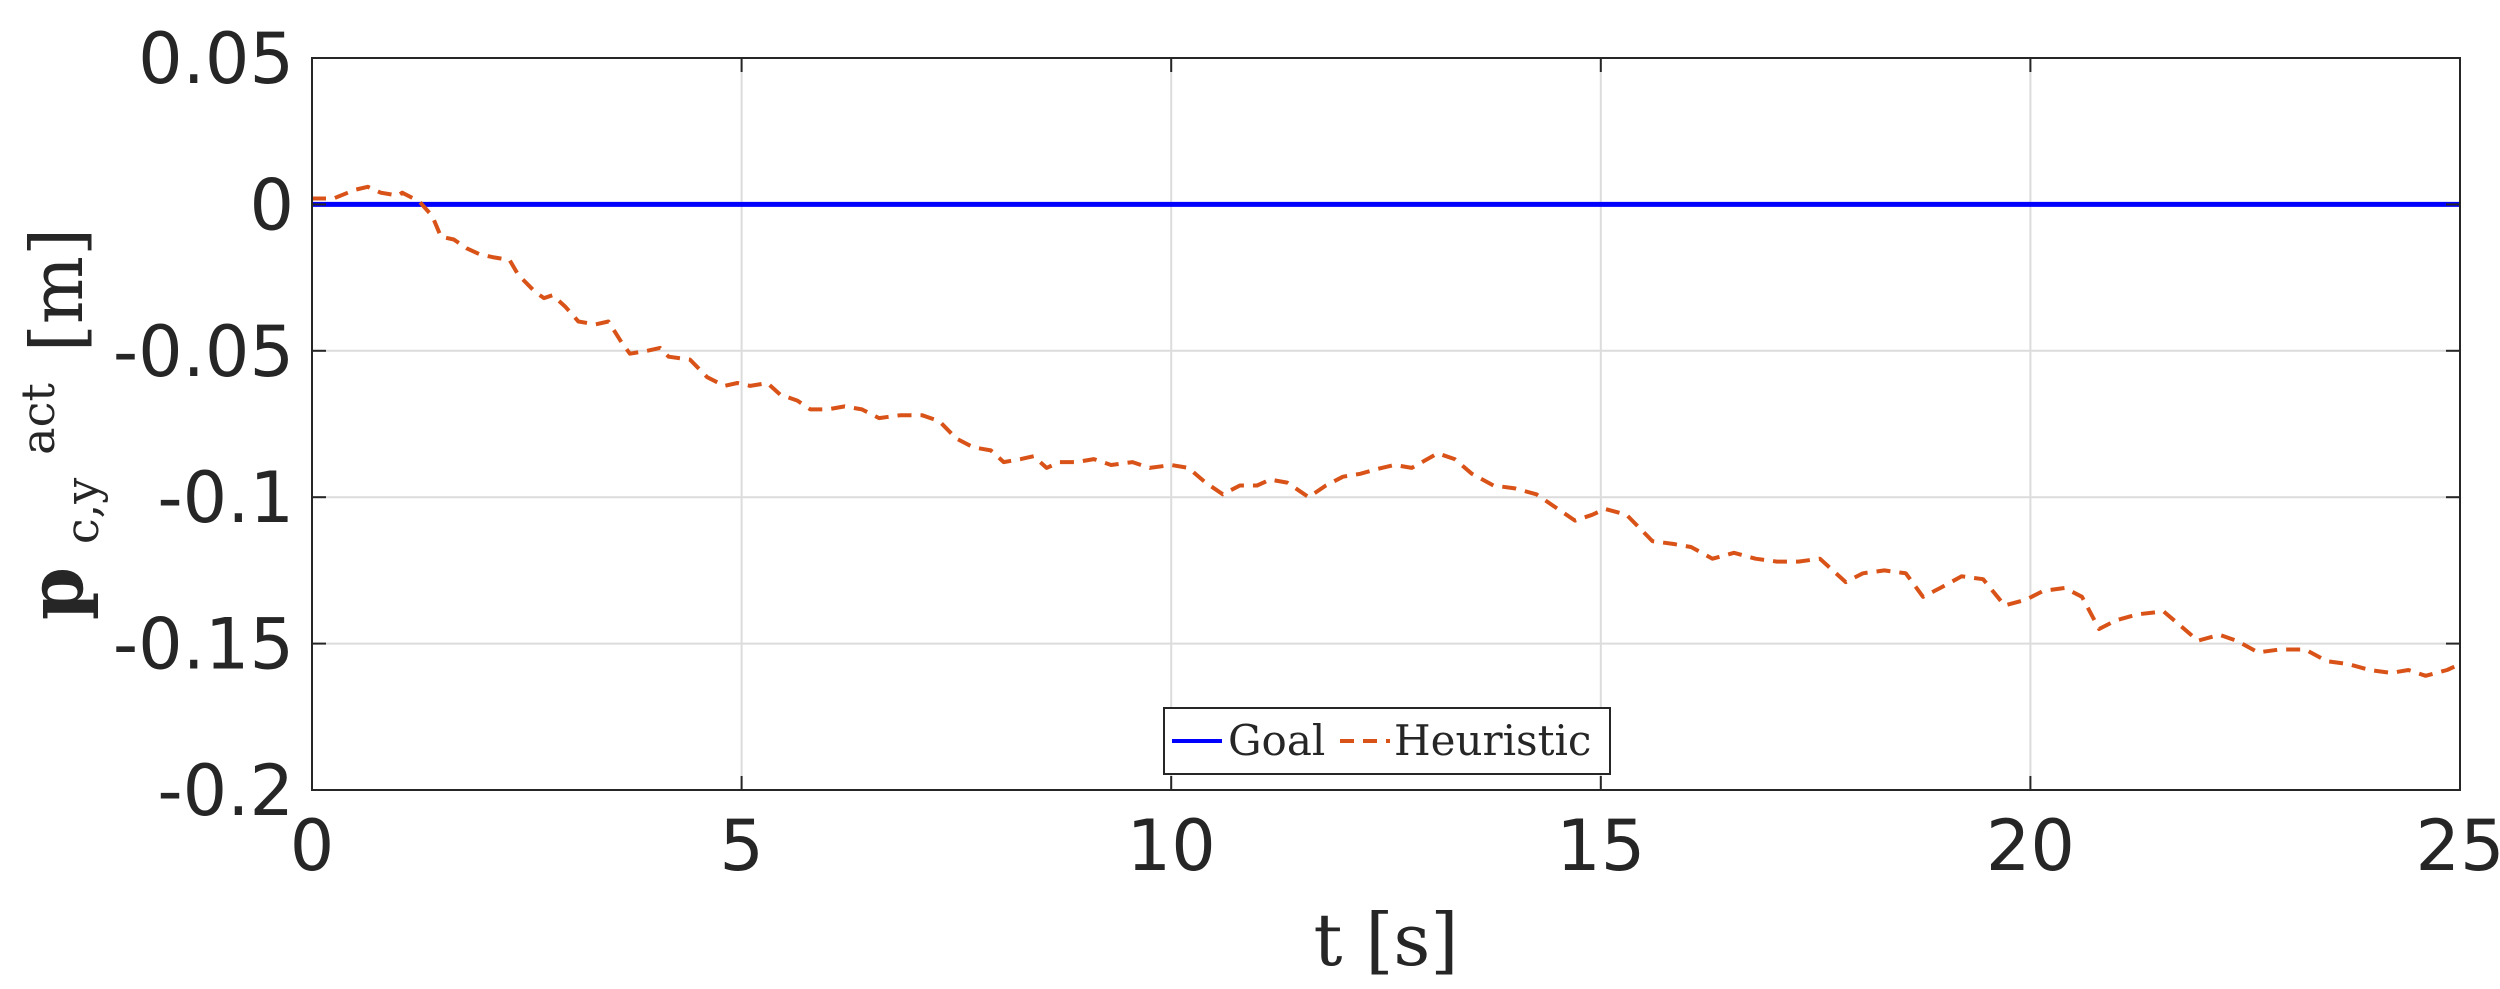 This screenshot has height=989, width=2500. I want to click on svg-text:p c,y act [m: p c,y act [m], so click(57, 424).